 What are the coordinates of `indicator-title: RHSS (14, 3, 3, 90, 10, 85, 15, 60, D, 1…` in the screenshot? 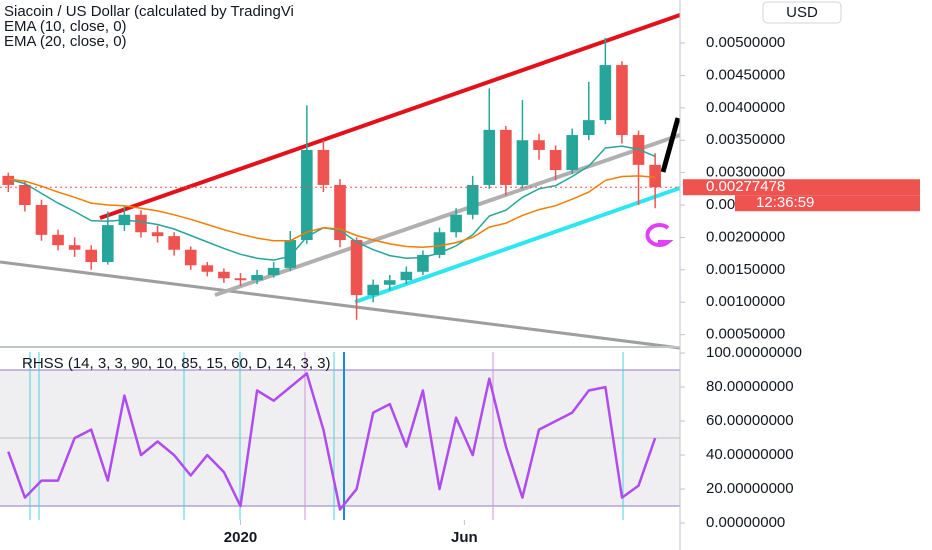 It's located at (176, 363).